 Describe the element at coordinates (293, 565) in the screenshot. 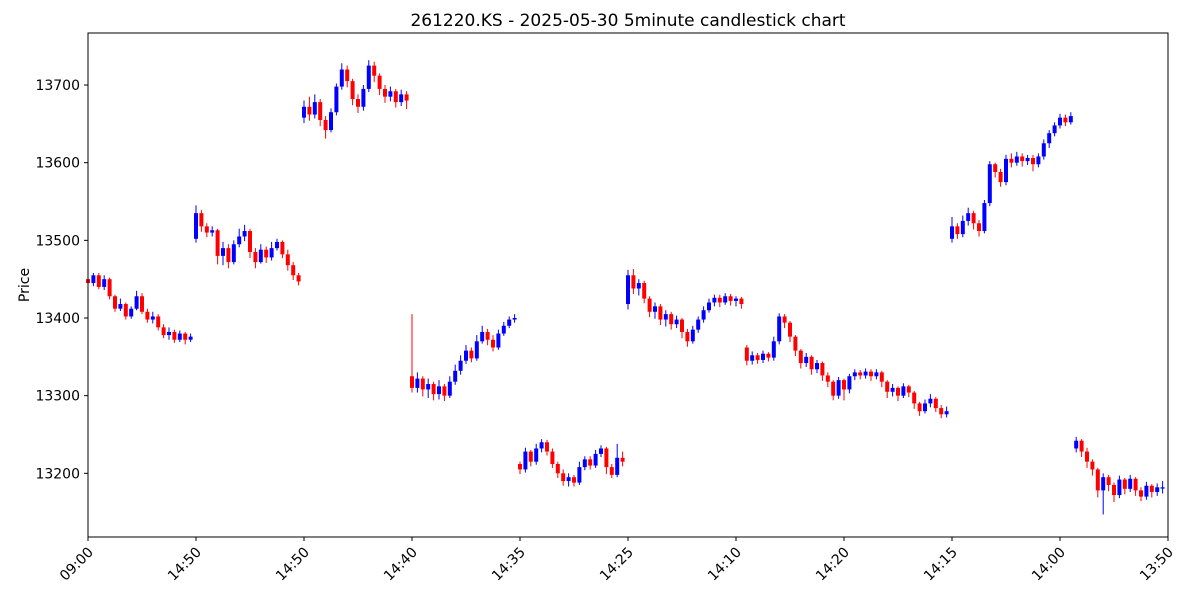

I see `x-tick-label: 14:50` at that location.